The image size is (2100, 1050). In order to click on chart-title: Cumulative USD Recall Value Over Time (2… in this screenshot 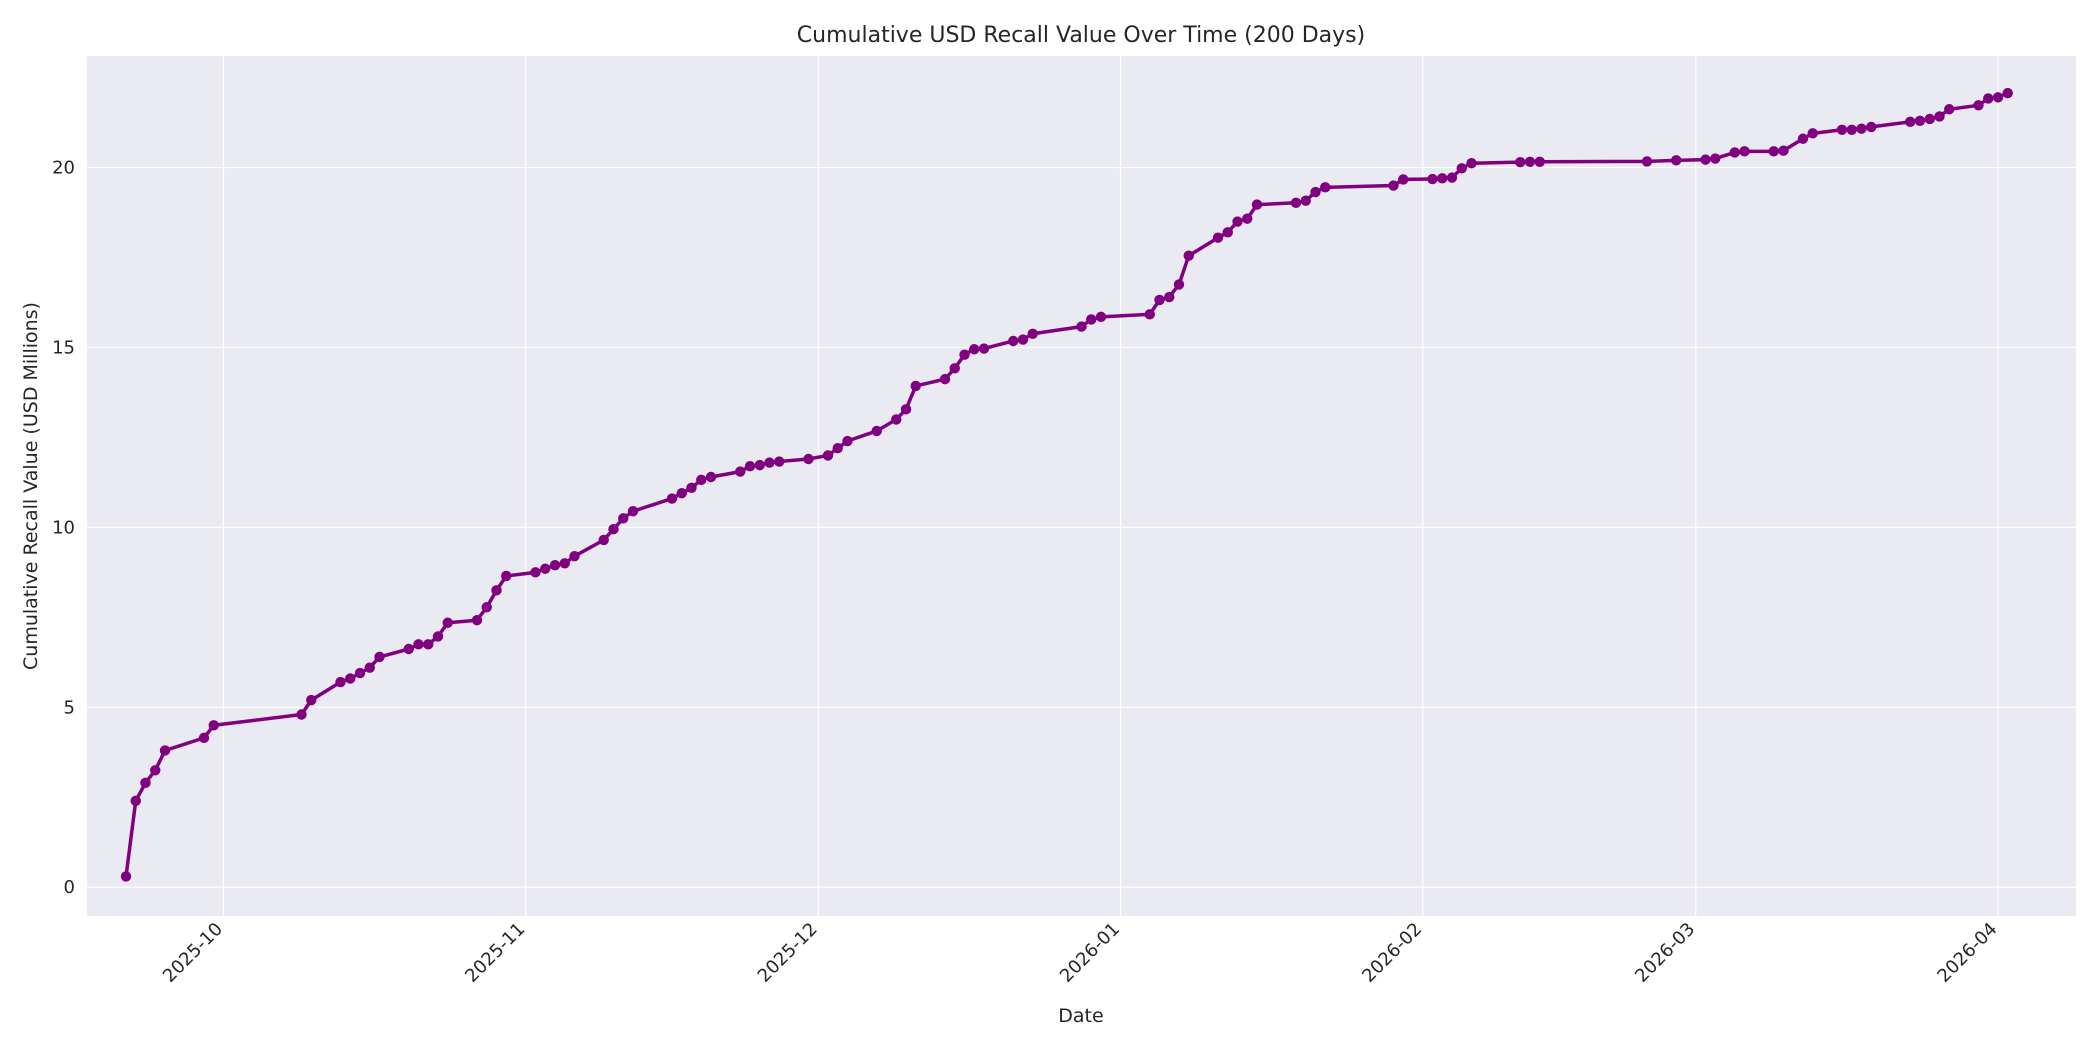, I will do `click(1081, 35)`.